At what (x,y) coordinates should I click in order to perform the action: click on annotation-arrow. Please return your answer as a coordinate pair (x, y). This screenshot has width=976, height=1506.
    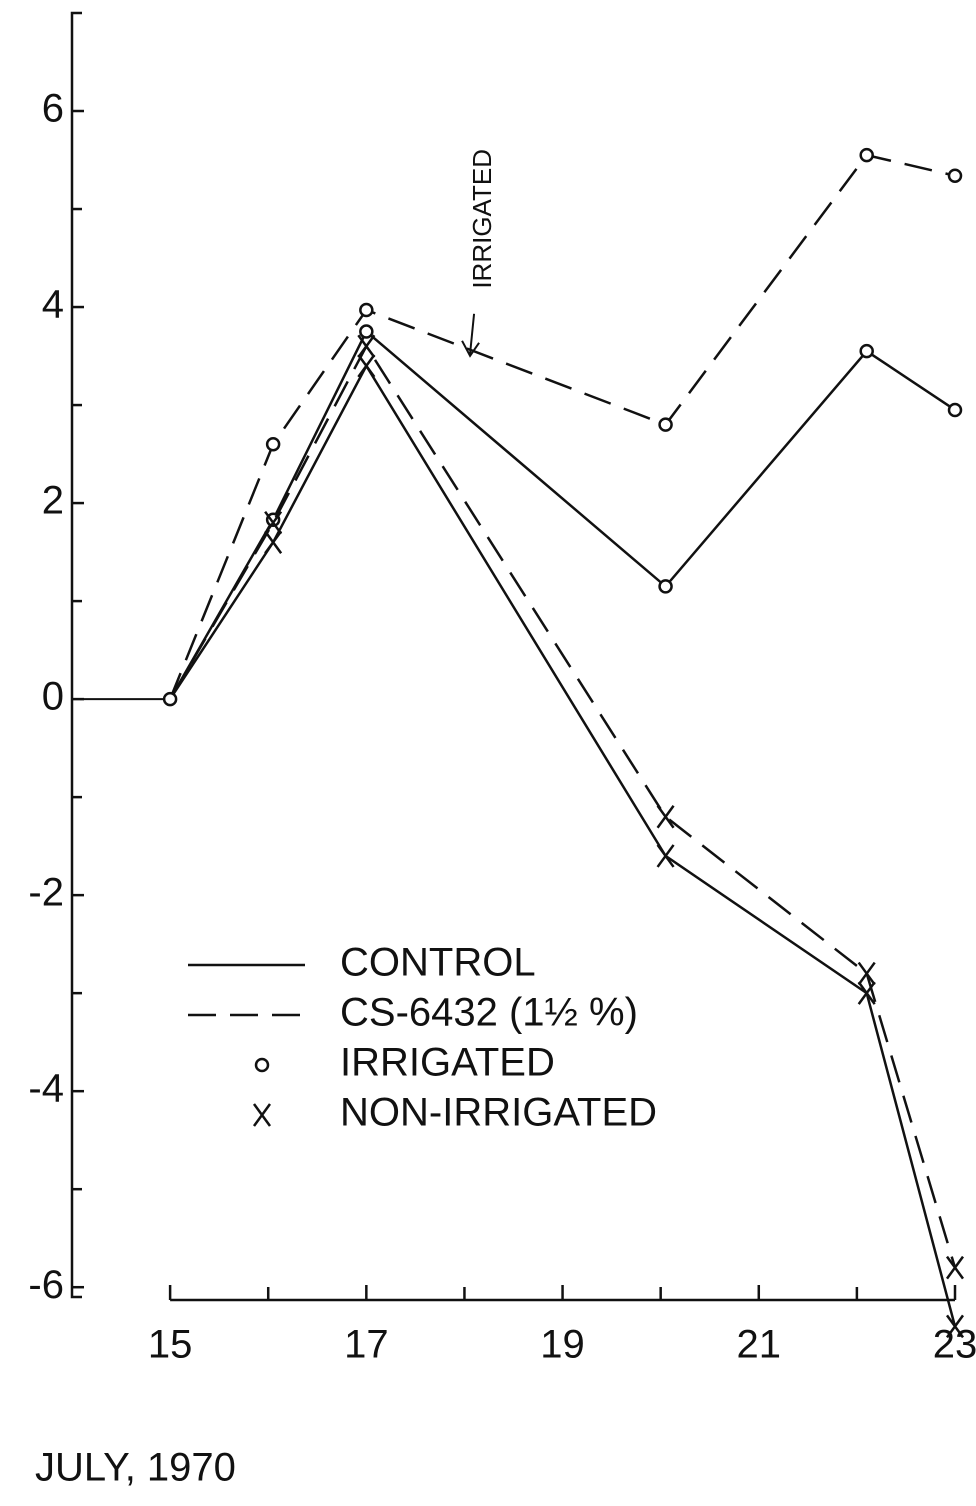
    Looking at the image, I should click on (470, 335).